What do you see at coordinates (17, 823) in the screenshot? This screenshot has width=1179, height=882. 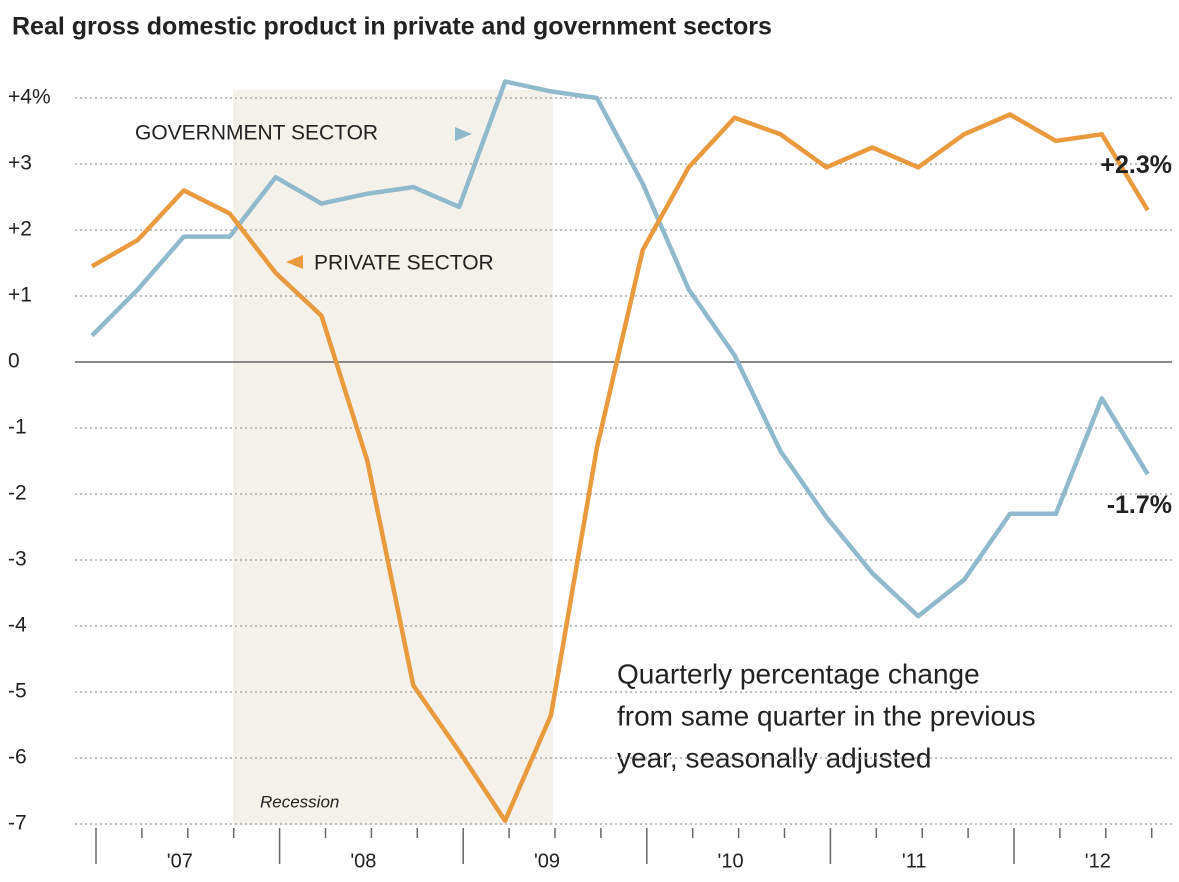 I see `y-tick-label: -7` at bounding box center [17, 823].